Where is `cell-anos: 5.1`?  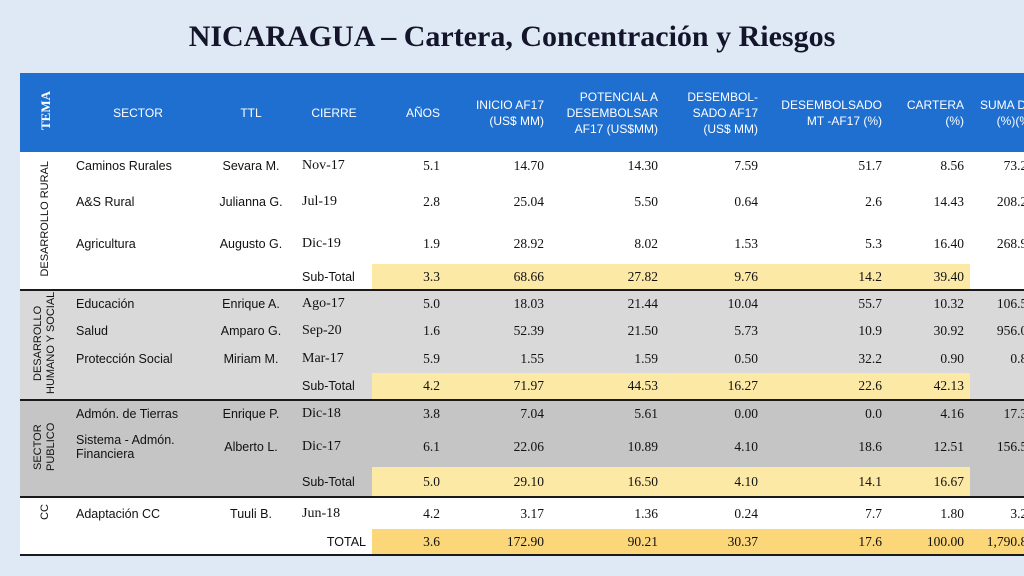
cell-anos: 5.1 is located at coordinates (409, 166).